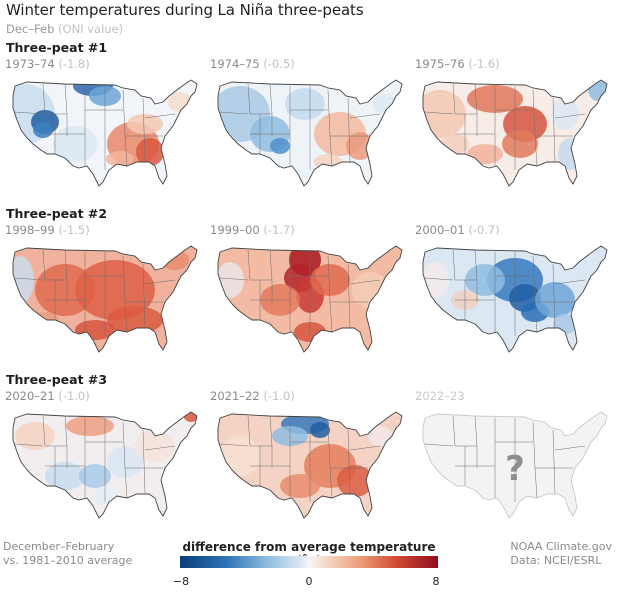  What do you see at coordinates (440, 64) in the screenshot?
I see `panel-year: 1975–76` at bounding box center [440, 64].